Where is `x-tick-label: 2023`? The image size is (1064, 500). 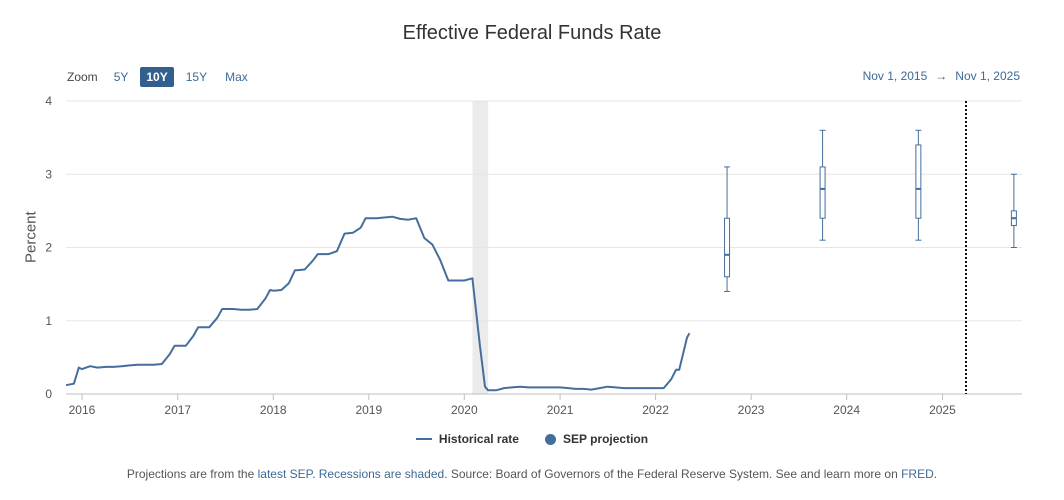
x-tick-label: 2023 is located at coordinates (751, 410).